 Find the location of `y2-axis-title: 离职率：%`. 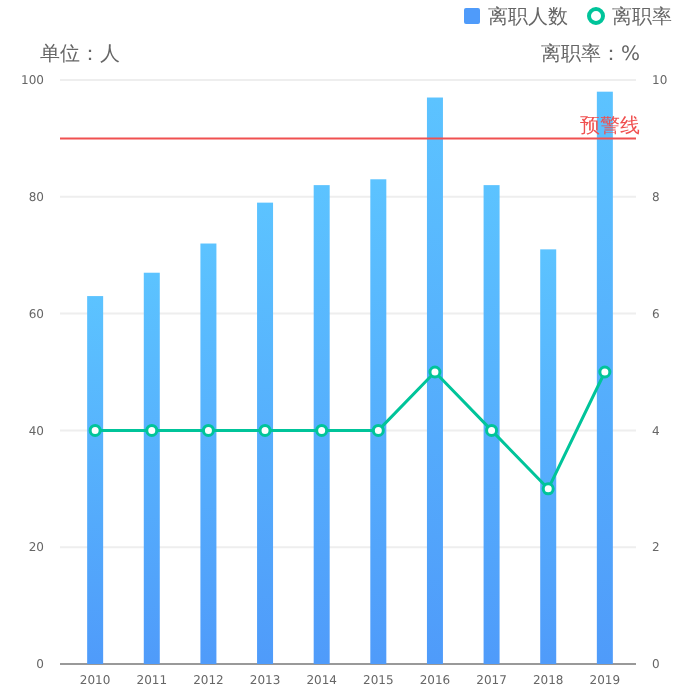

y2-axis-title: 离职率：% is located at coordinates (590, 54).